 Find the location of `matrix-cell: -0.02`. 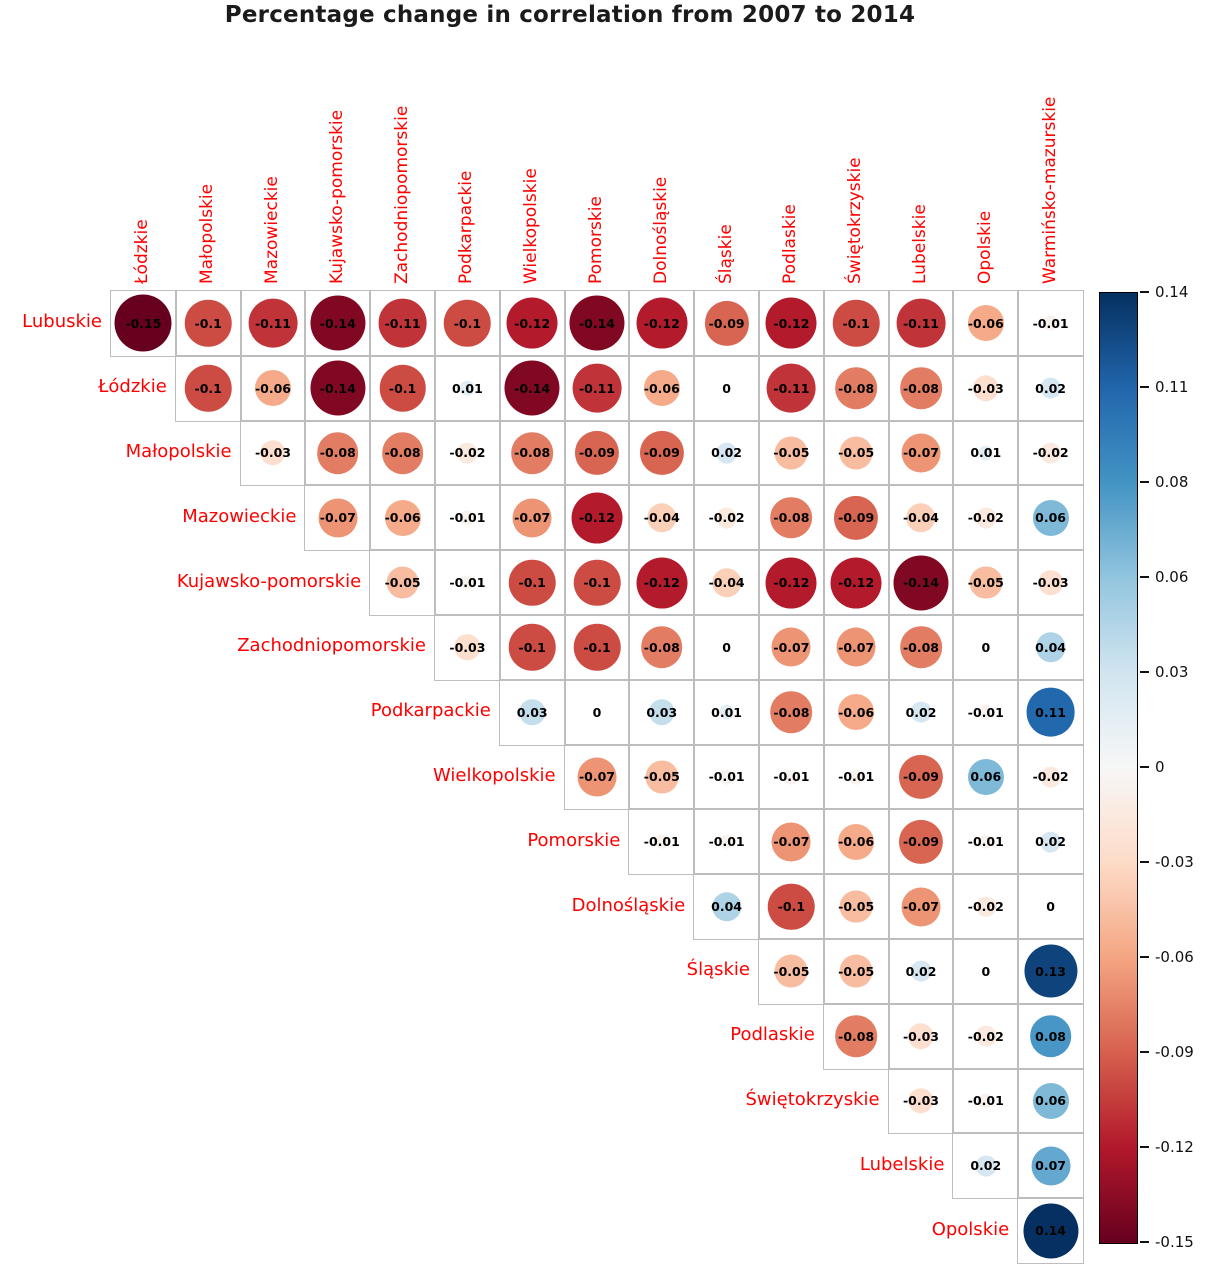

matrix-cell: -0.02 is located at coordinates (1050, 777).